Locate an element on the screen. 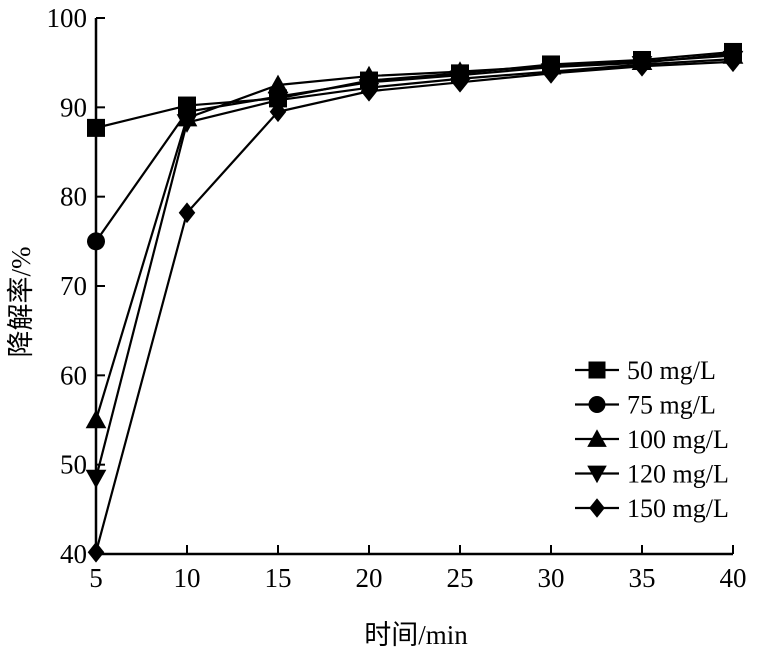  y-tick-label: 100 is located at coordinates (67, 18).